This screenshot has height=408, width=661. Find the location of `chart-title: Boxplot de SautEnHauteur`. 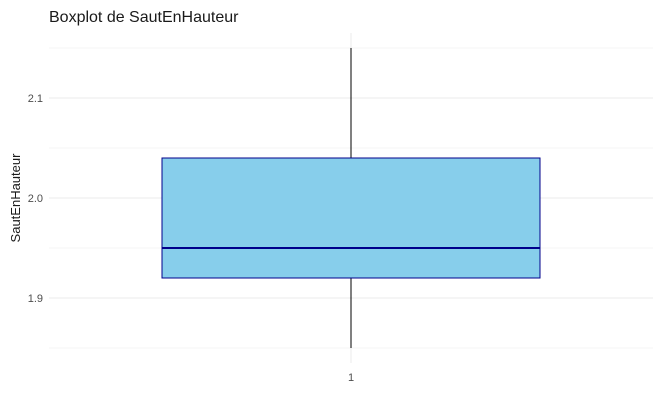

chart-title: Boxplot de SautEnHauteur is located at coordinates (144, 17).